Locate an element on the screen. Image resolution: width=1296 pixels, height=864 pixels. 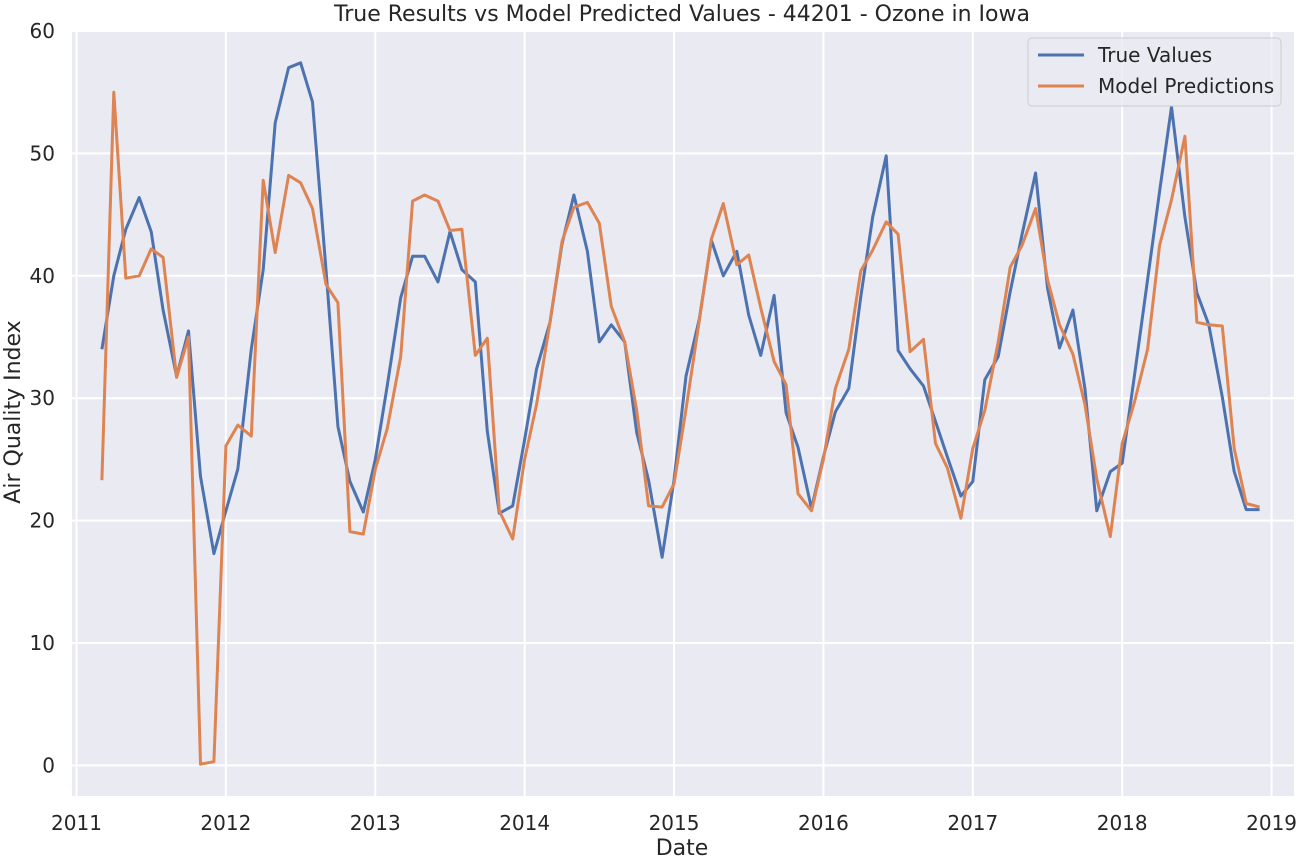
y-tick-label: 40 is located at coordinates (42, 276).